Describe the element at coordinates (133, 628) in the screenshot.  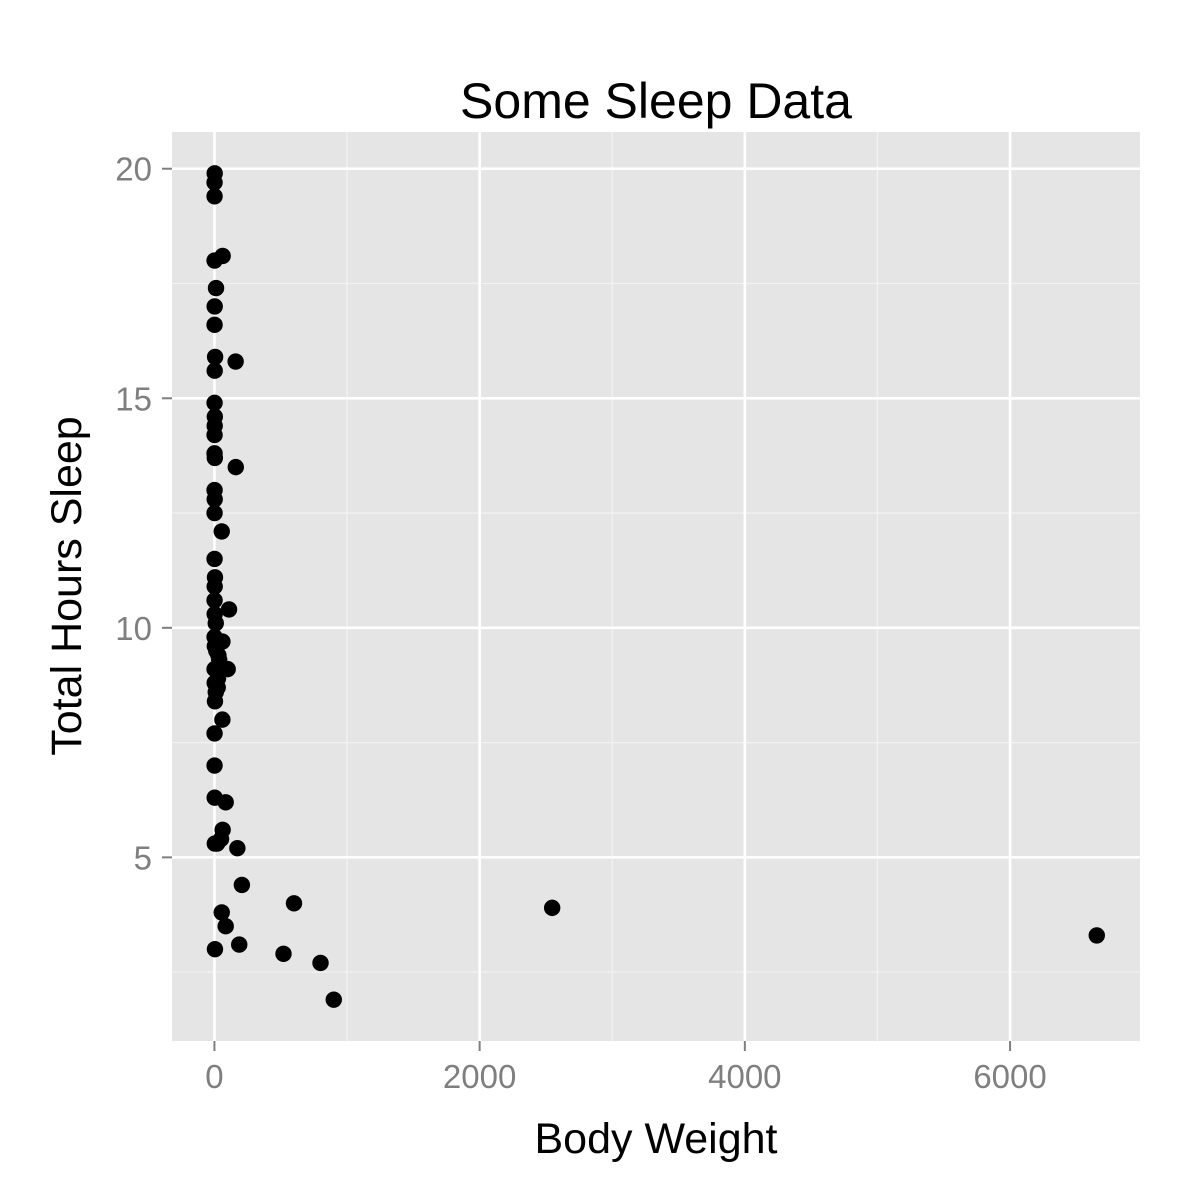
I see `y-tick-label-1: 10` at that location.